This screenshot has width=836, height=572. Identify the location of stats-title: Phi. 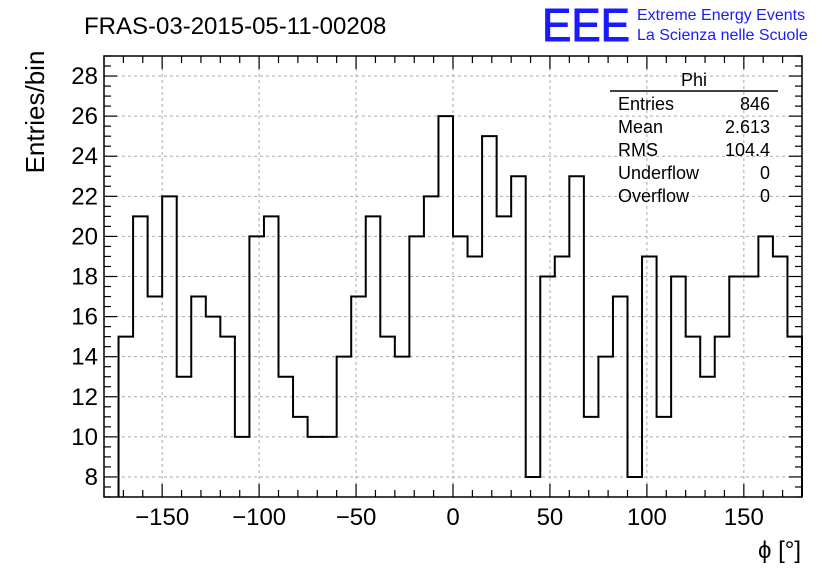
(694, 80).